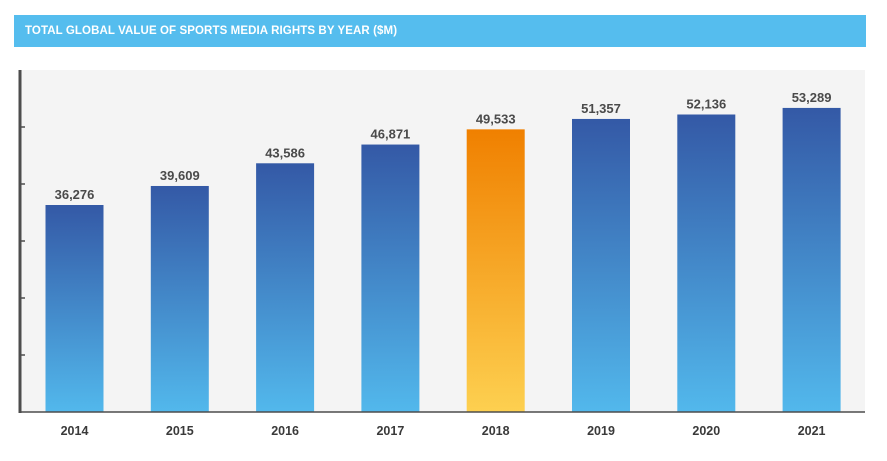  Describe the element at coordinates (390, 431) in the screenshot. I see `x-tick-label-2017: 2017` at that location.